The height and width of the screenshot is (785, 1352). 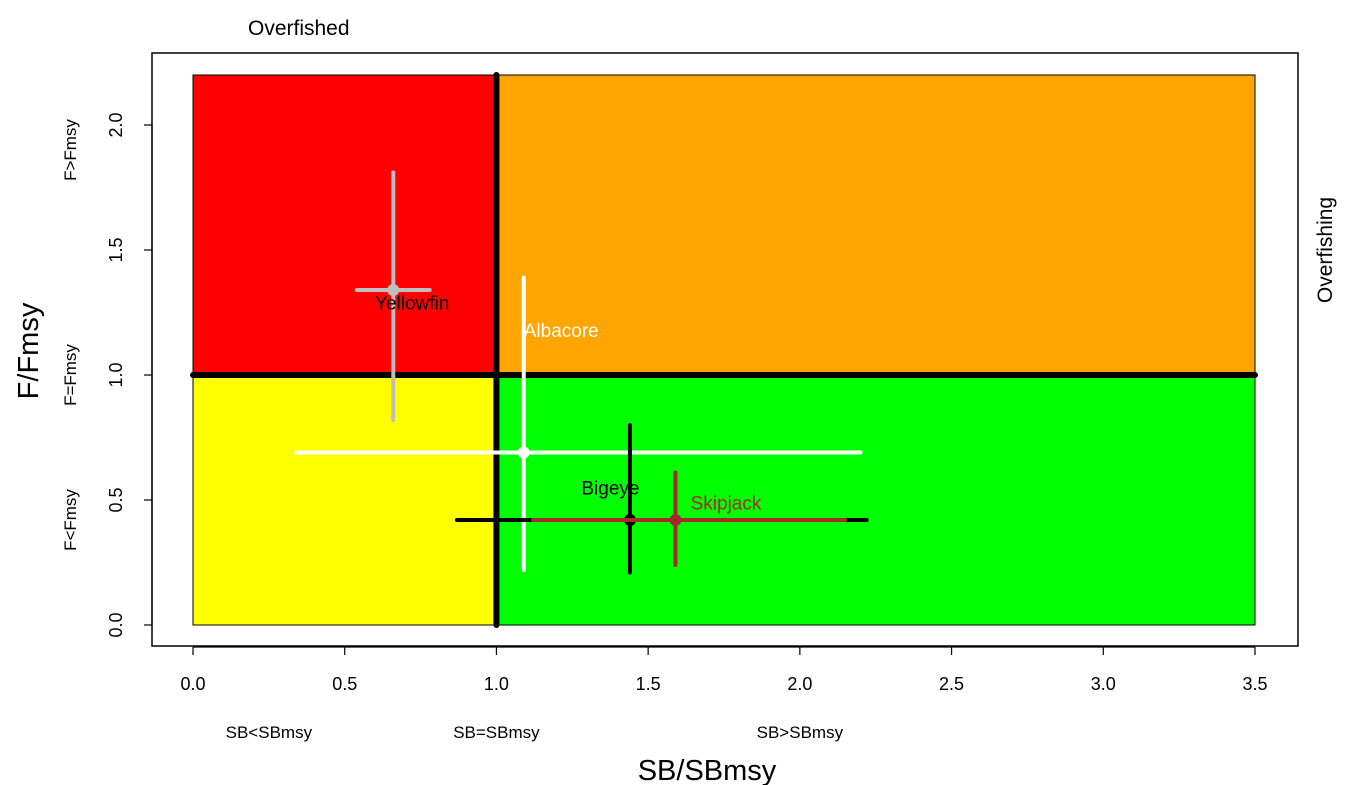 I want to click on y-region-label: F<Fmsy, so click(x=70, y=520).